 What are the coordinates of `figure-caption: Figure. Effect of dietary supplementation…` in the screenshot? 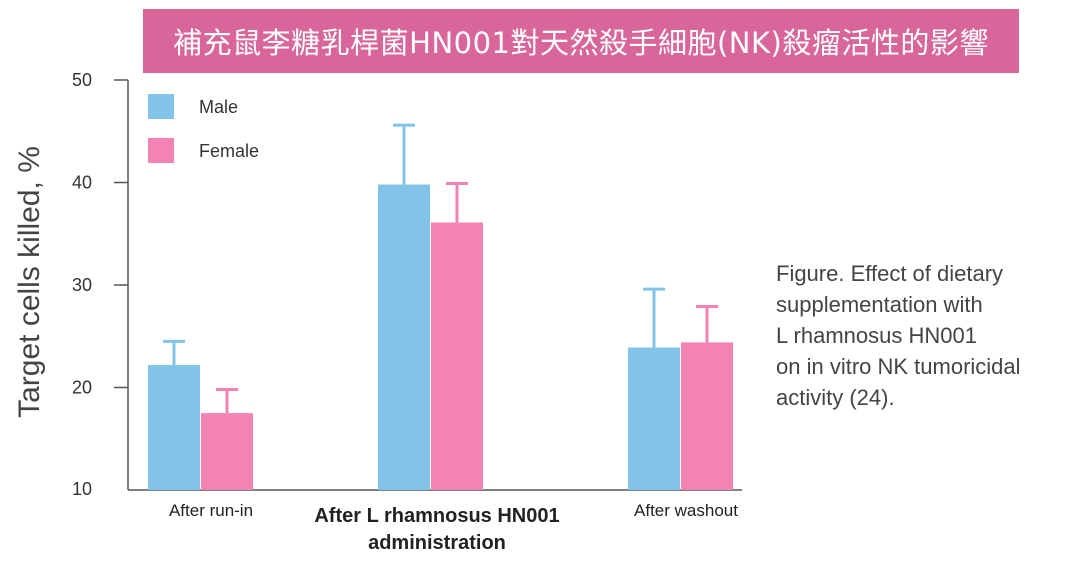 It's located at (918, 335).